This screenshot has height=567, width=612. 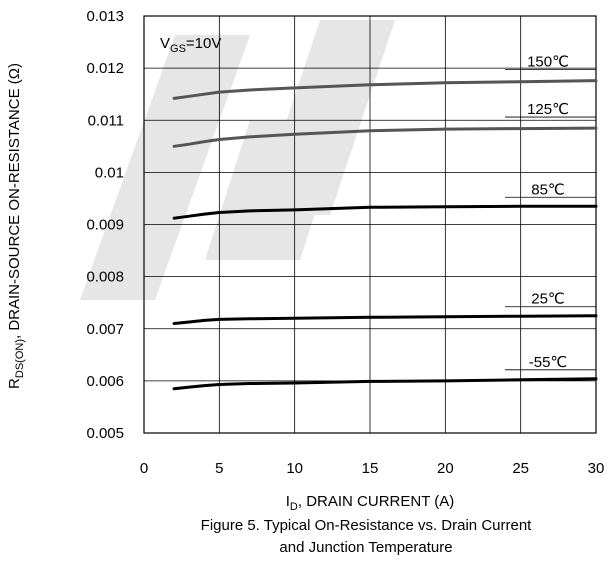 I want to click on series-label: -55℃, so click(x=548, y=362).